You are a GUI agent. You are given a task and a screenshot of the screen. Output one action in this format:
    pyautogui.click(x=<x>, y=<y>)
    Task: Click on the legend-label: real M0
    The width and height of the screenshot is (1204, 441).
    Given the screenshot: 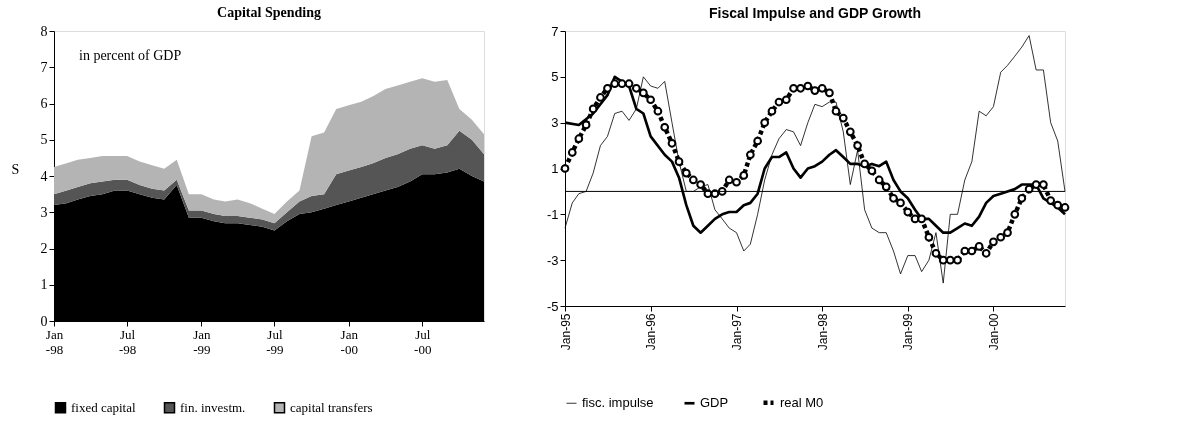 What is the action you would take?
    pyautogui.click(x=802, y=402)
    